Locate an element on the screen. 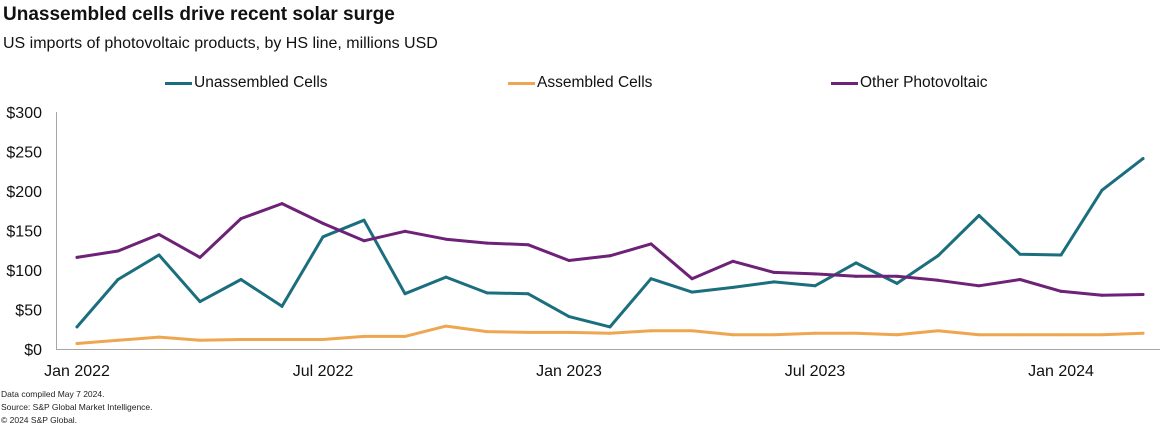 This screenshot has height=425, width=1163. legend-item-other-photovoltaic: Other Photovoltaic is located at coordinates (909, 83).